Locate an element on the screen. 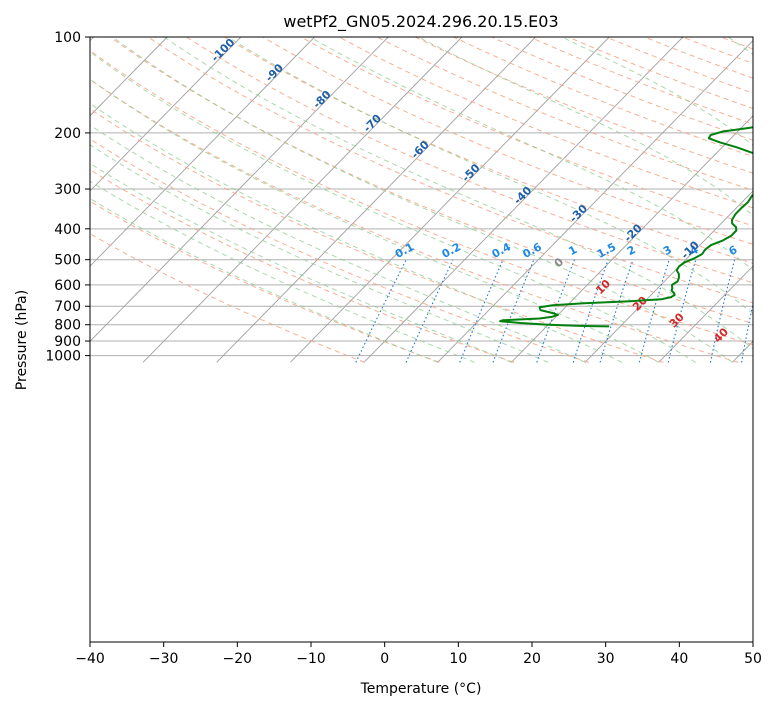  y-tick-label: 1000 is located at coordinates (63, 357).